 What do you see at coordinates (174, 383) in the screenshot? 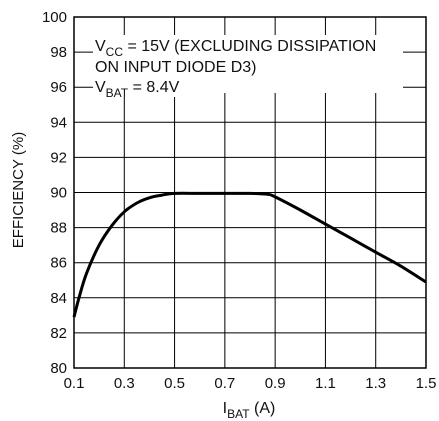
I see `x-tick-label: 0.5` at bounding box center [174, 383].